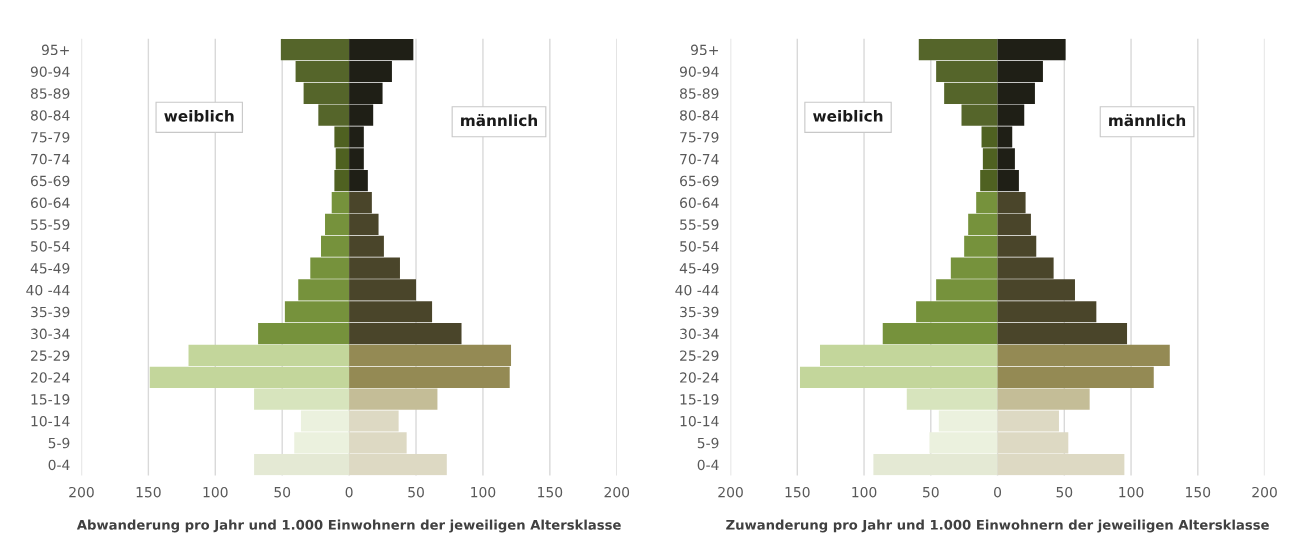 Image resolution: width=1293 pixels, height=553 pixels. Describe the element at coordinates (997, 526) in the screenshot. I see `x-axis-title: Zuwanderung pro Jahr und 1.000 Einwohnern der jeweiligen Altersklasse` at that location.